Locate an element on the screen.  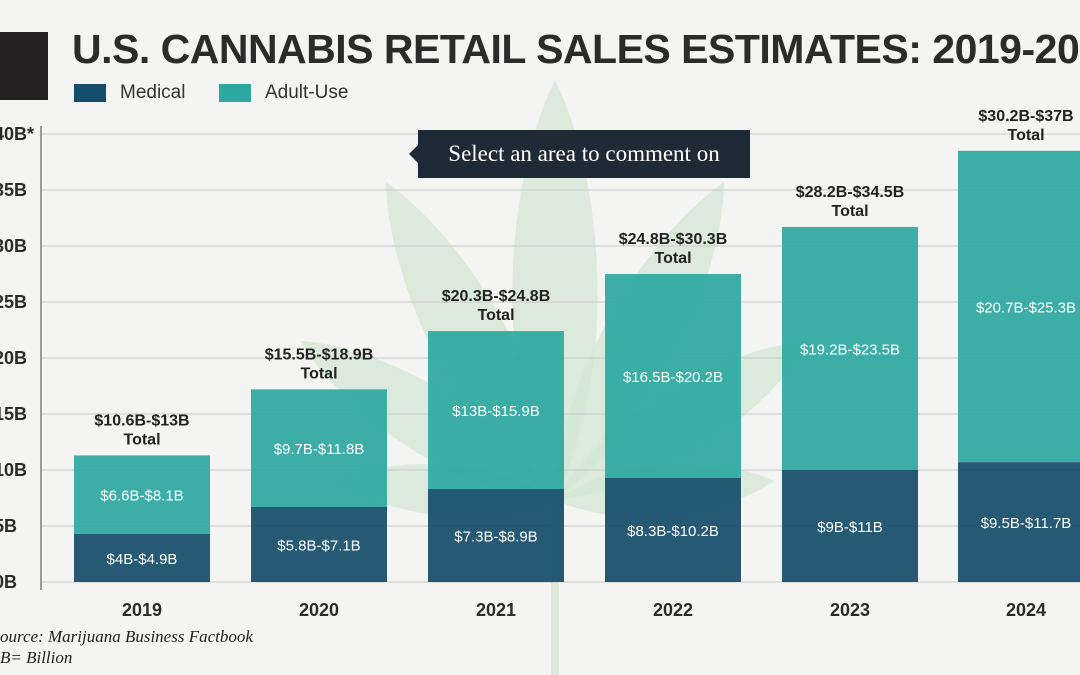
y-tick-label: 25B is located at coordinates (13, 302).